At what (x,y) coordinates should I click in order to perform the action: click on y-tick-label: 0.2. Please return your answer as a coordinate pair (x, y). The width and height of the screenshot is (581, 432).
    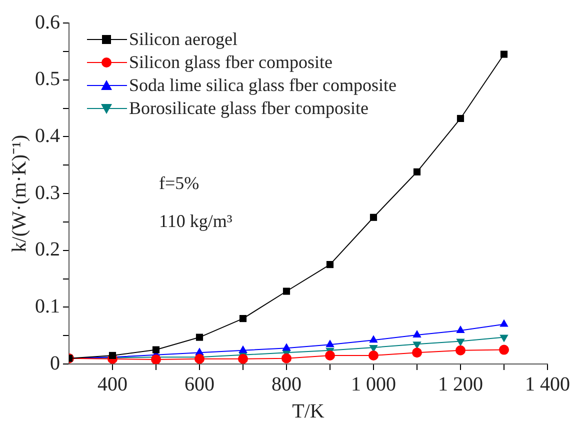
    Looking at the image, I should click on (47, 249).